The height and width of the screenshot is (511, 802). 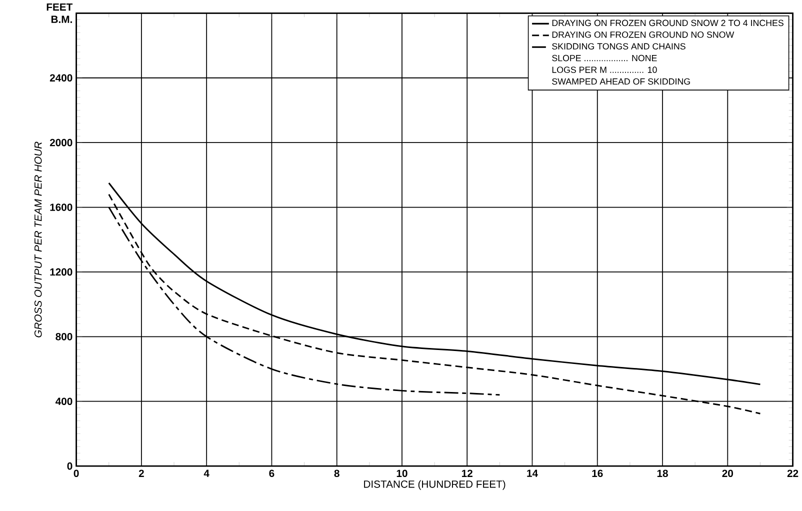 I want to click on x-tick-label: 6, so click(x=271, y=474).